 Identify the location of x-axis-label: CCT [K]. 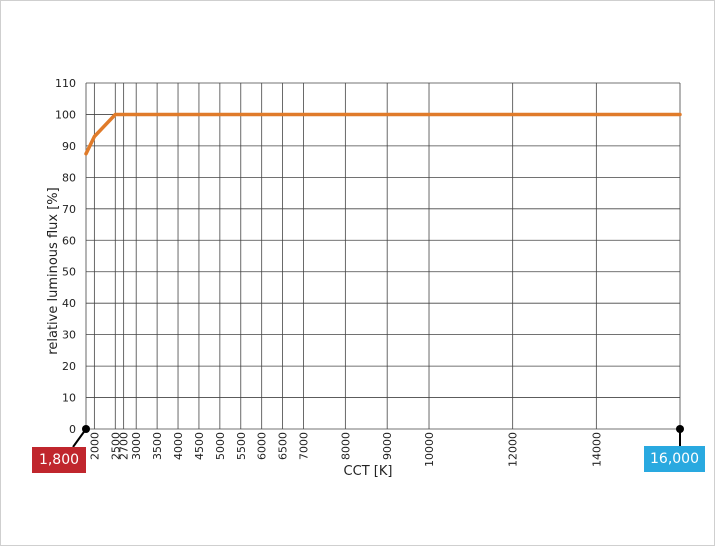
(368, 471).